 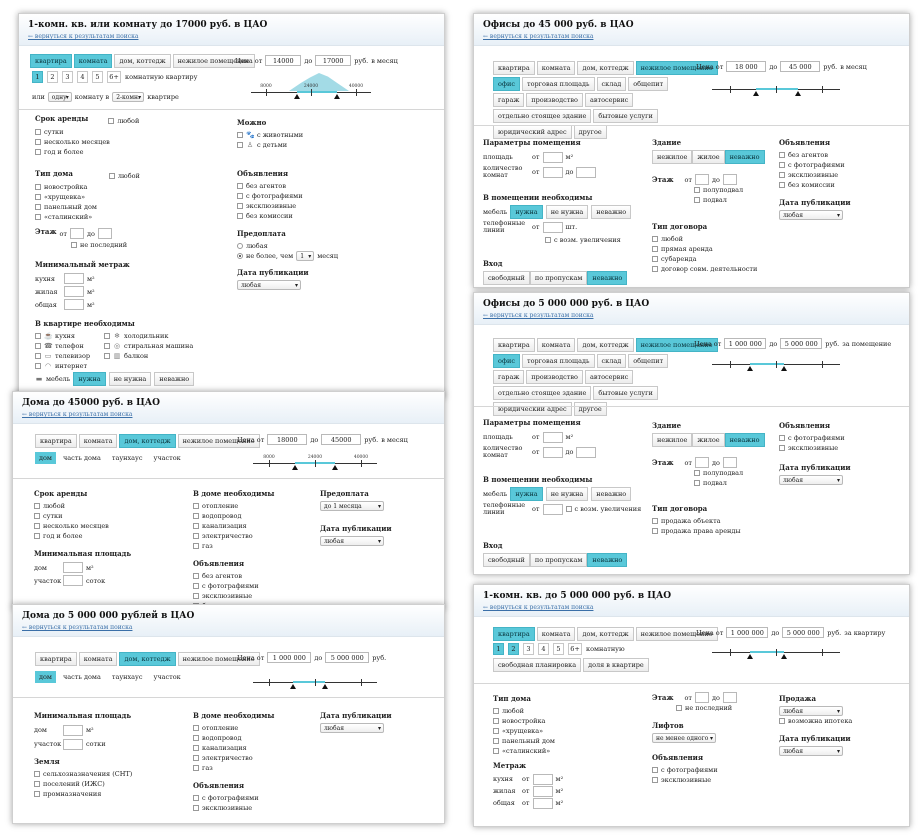 What do you see at coordinates (556, 345) in the screenshot?
I see `tab-room: комната` at bounding box center [556, 345].